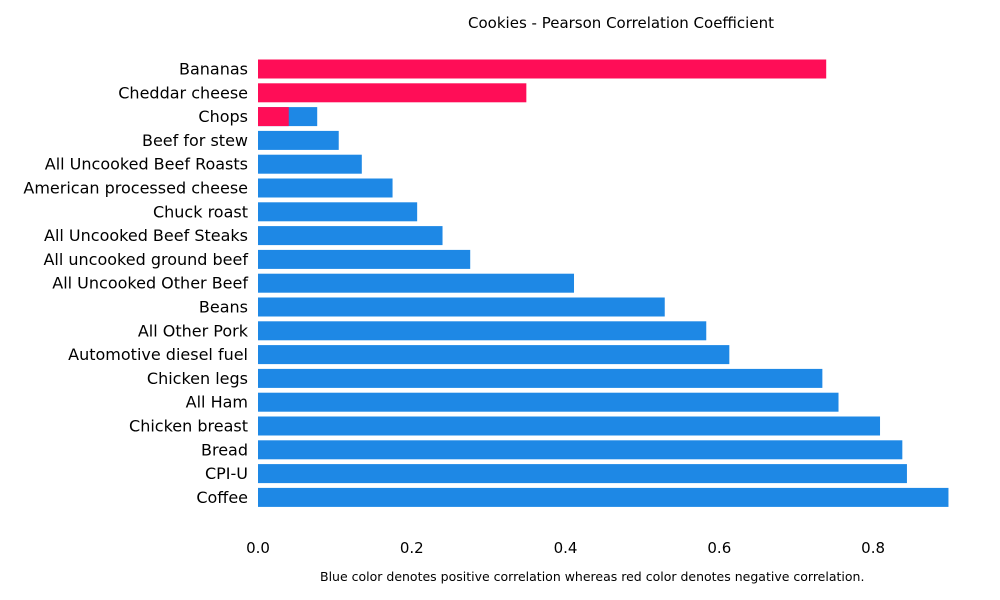 This screenshot has width=1000, height=600. Describe the element at coordinates (719, 548) in the screenshot. I see `x-tick-label: 0.6` at that location.